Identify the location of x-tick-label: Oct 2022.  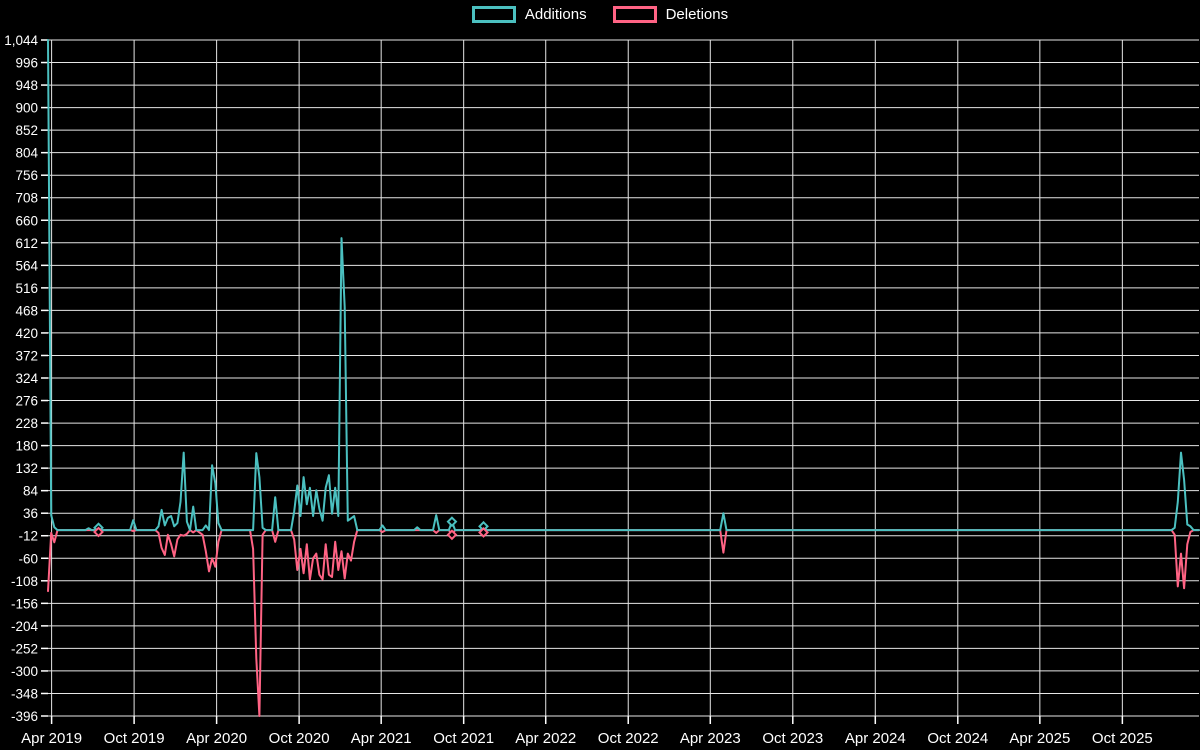
(628, 738).